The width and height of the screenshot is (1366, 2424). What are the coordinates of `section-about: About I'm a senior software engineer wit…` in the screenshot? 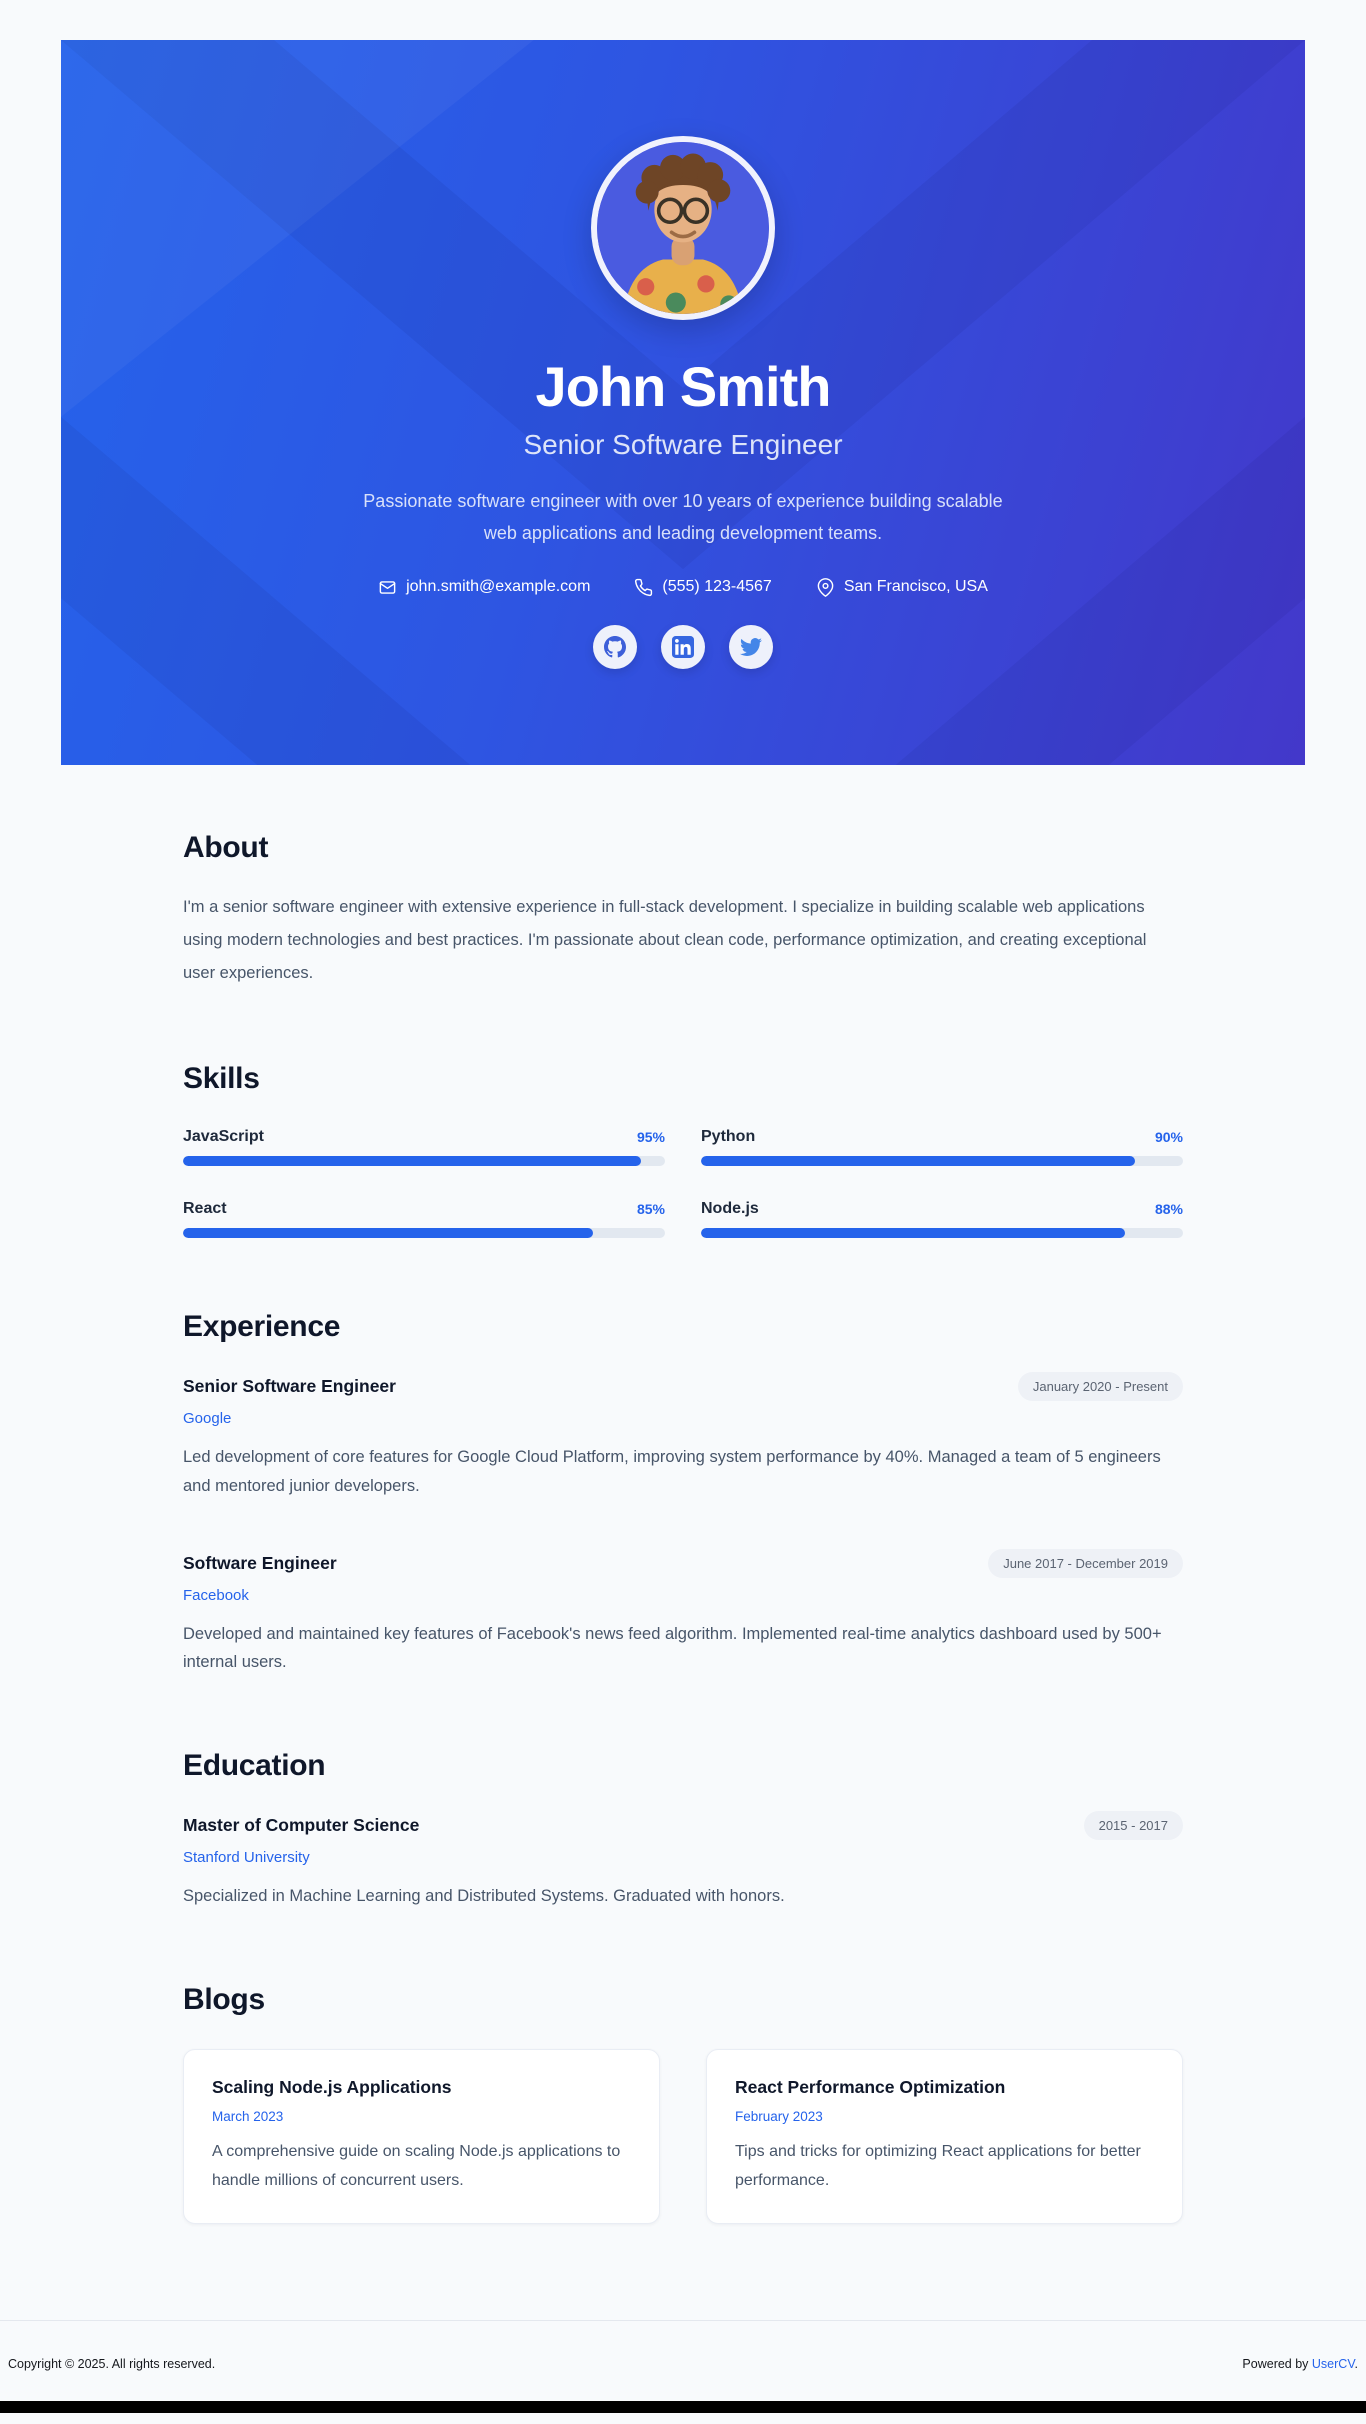 It's located at (683, 910).